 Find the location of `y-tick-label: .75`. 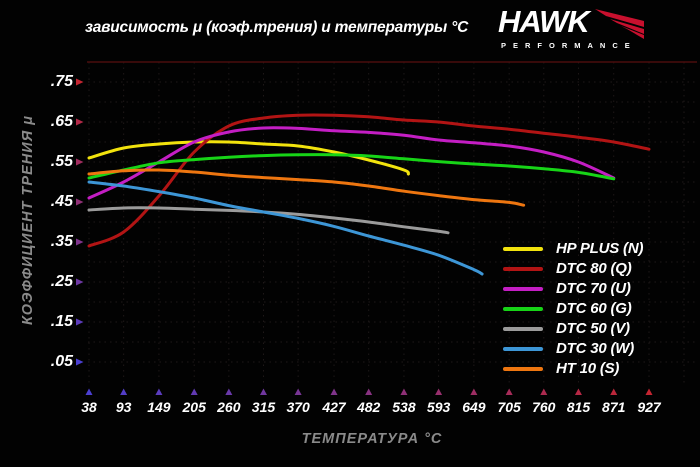

y-tick-label: .75 is located at coordinates (61, 81).